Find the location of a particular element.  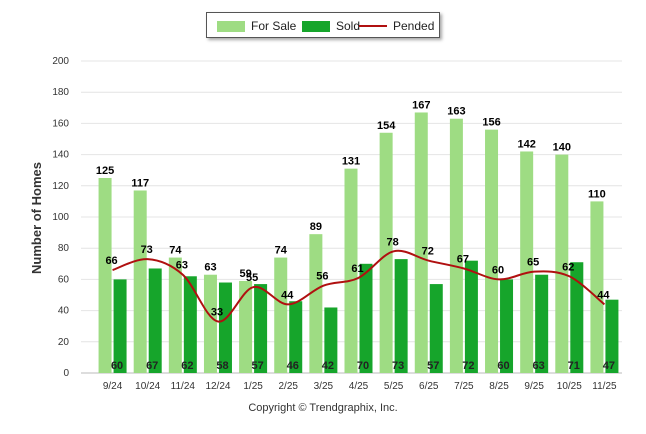

label-sold: 60 is located at coordinates (117, 366).